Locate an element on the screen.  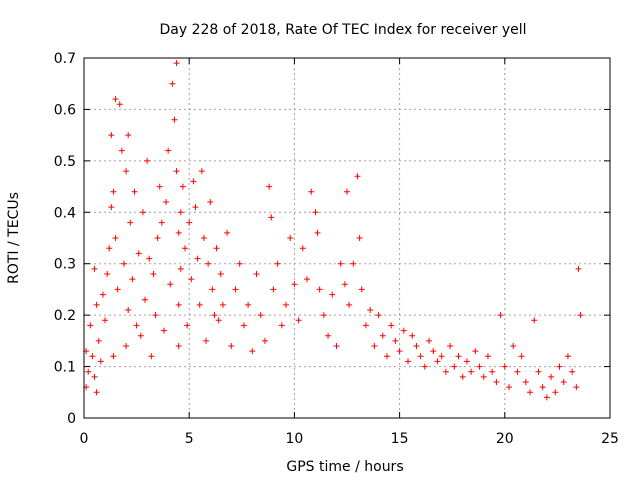
x-tick-label: 15 is located at coordinates (400, 439).